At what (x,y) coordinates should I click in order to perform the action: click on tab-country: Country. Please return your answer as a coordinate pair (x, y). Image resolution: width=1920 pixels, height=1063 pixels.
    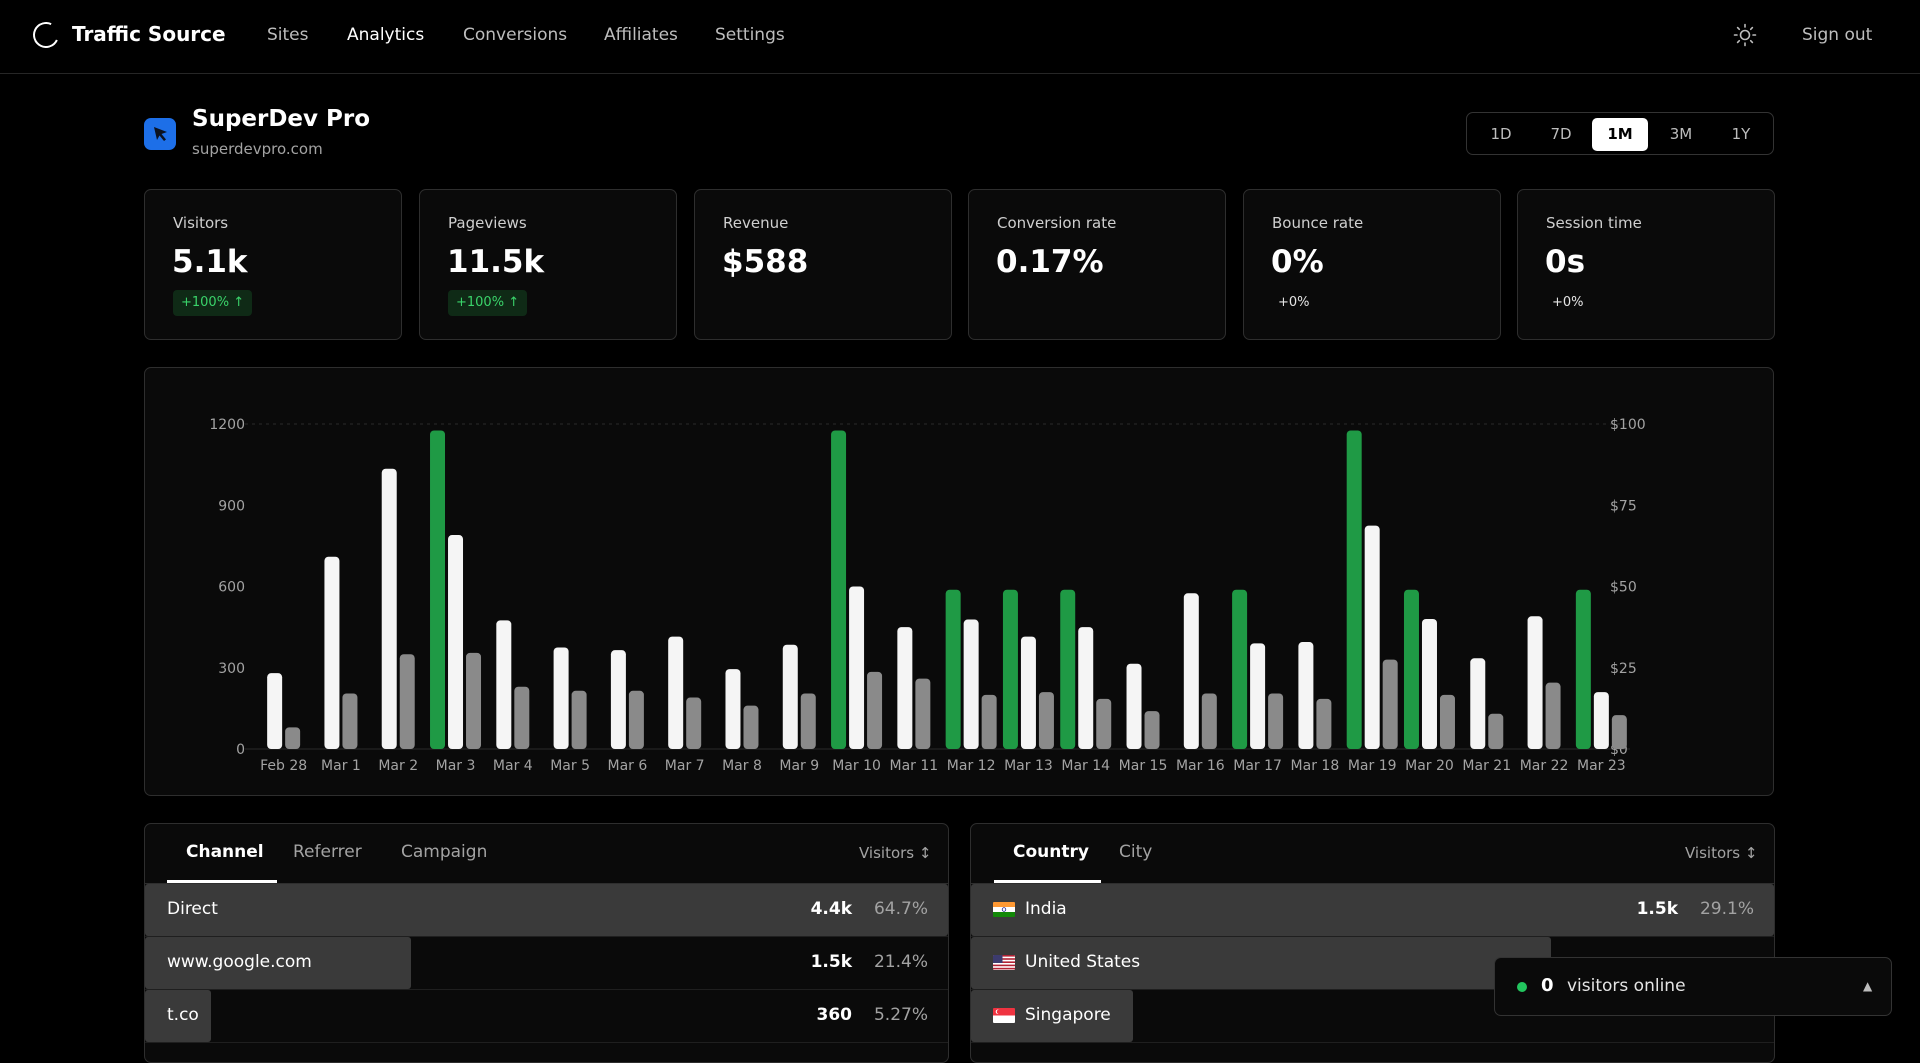
    Looking at the image, I should click on (1051, 852).